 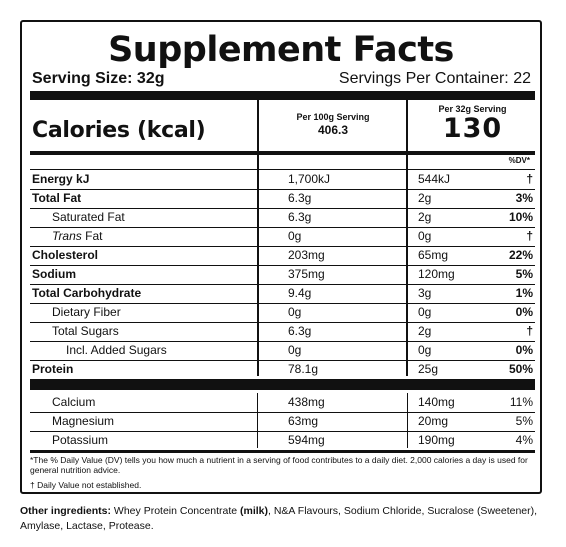 I want to click on allergen-milk: (milk), so click(x=254, y=511).